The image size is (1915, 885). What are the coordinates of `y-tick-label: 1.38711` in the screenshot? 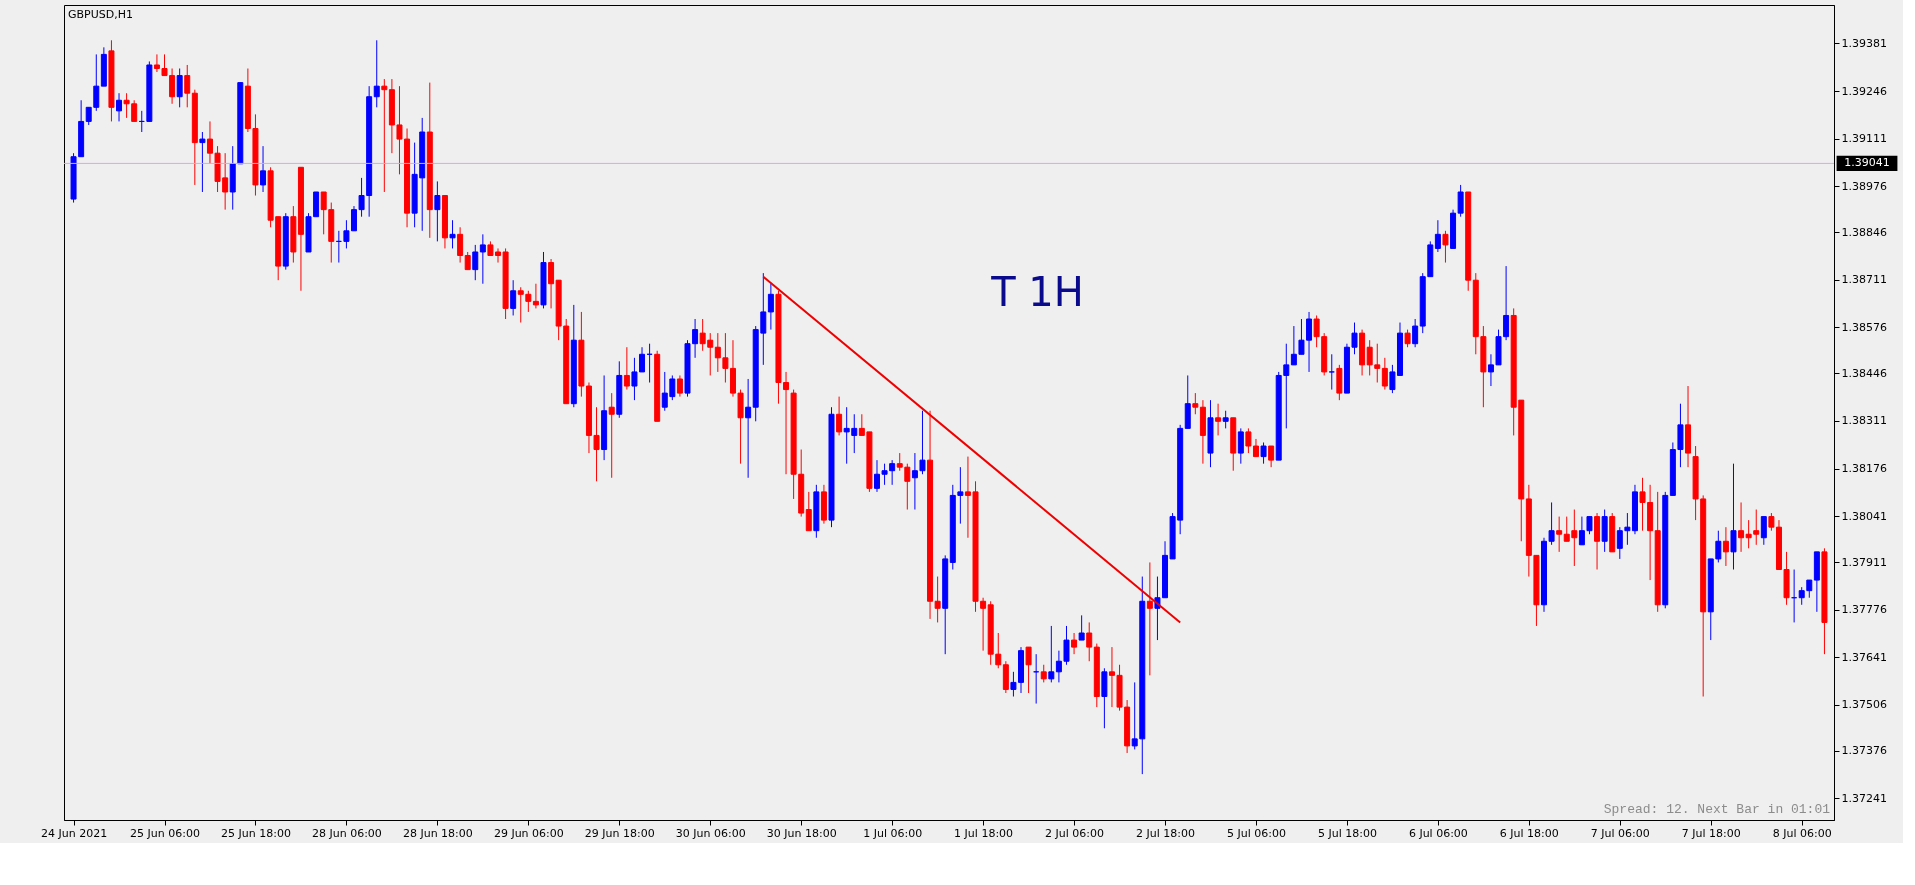 It's located at (1864, 280).